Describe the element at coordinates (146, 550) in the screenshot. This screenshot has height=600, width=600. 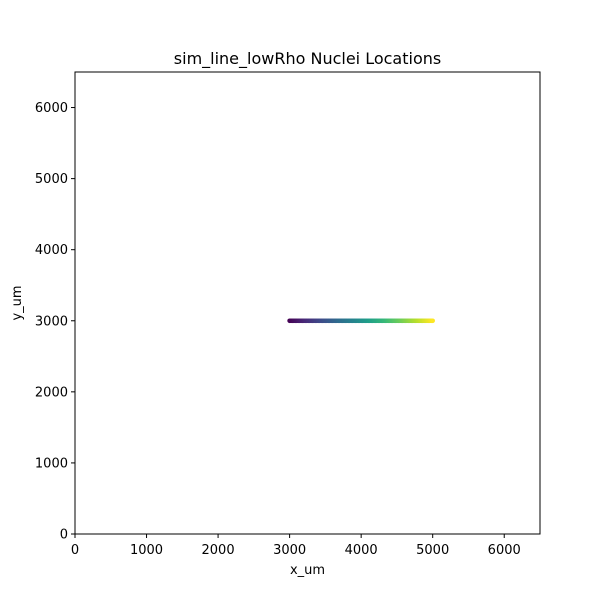
I see `x-tick-label: 1000` at that location.